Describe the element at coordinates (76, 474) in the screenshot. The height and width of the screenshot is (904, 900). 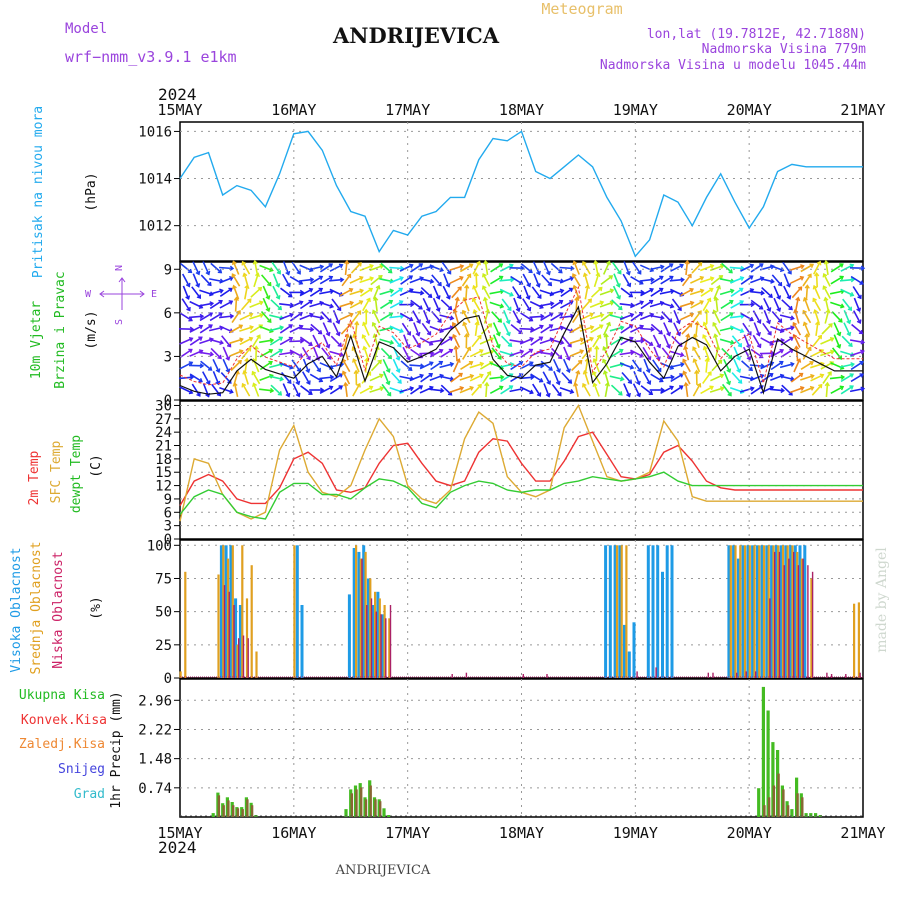
I see `dewpt-ylabel: dewpt Temp` at that location.